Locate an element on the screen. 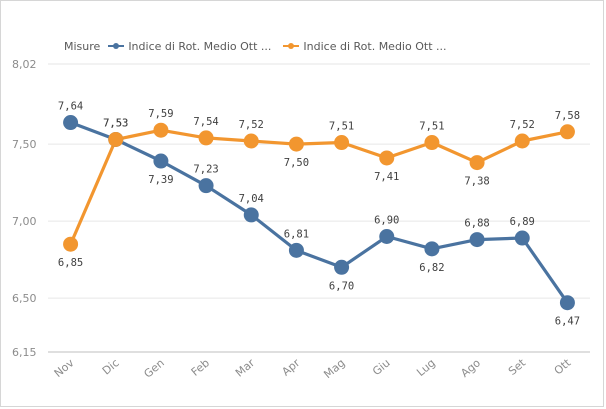 Image resolution: width=606 pixels, height=409 pixels. data-label-series-2: 7,38 is located at coordinates (476, 182).